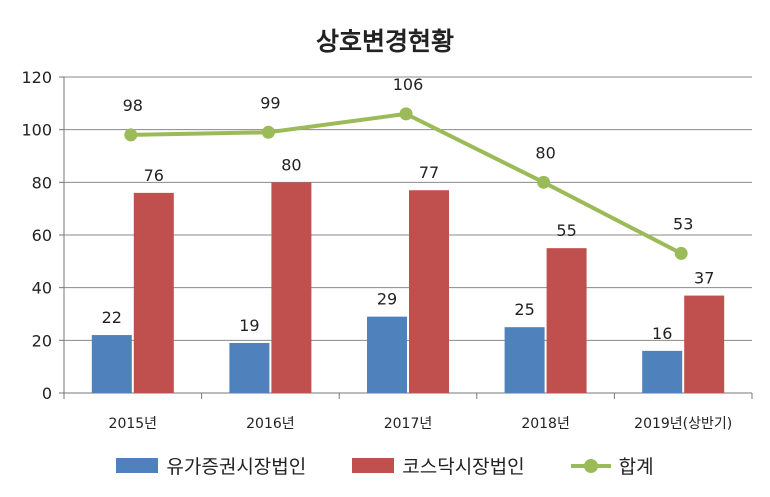  I want to click on legend-label-kospi: 유가증권시장법인, so click(236, 467).